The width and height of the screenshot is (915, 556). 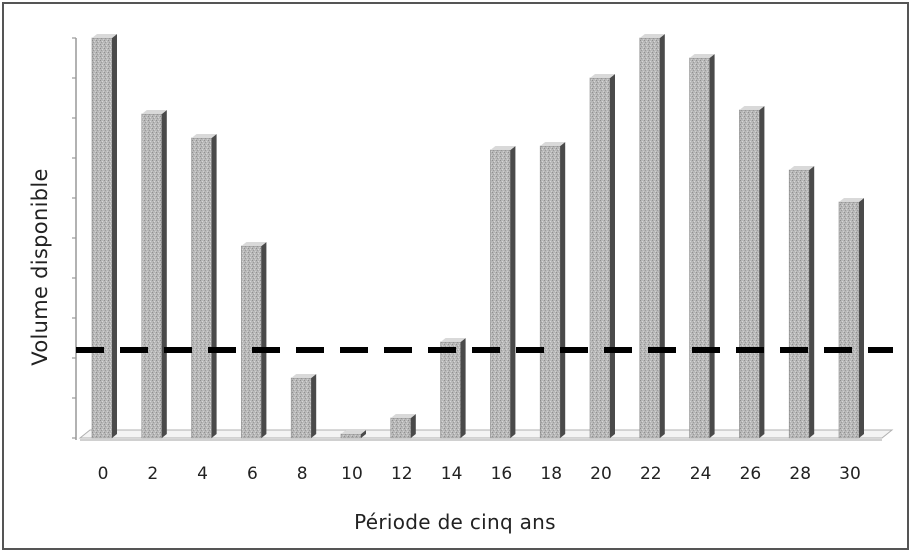 What do you see at coordinates (601, 474) in the screenshot?
I see `x-tick-label: 20` at bounding box center [601, 474].